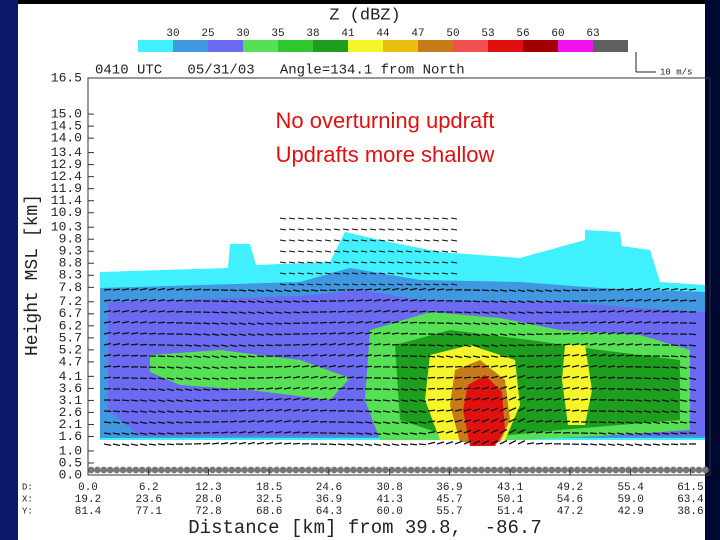  Describe the element at coordinates (277, 34) in the screenshot. I see `colorbar-label: 35` at that location.